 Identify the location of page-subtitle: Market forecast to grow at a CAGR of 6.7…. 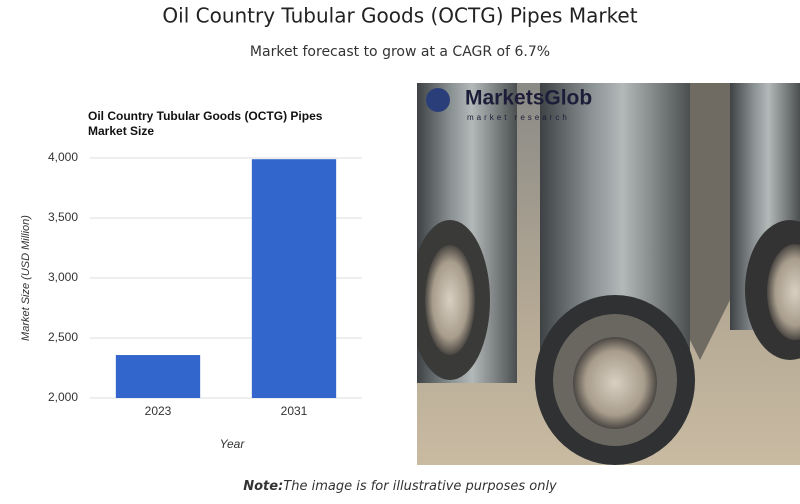
(400, 52).